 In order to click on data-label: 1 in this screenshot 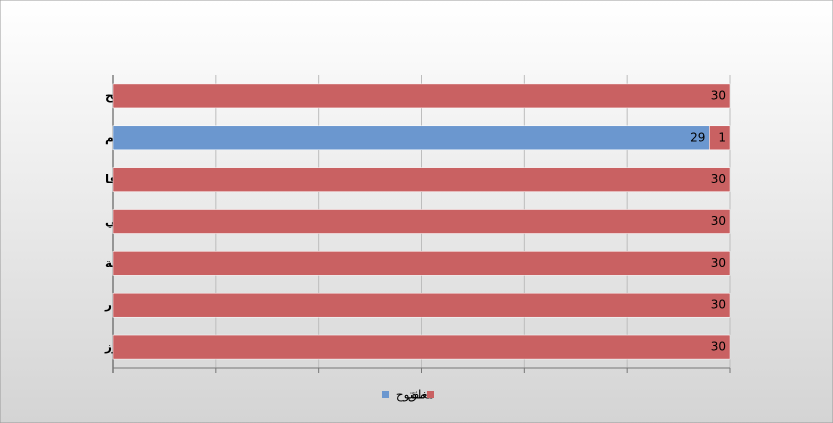, I will do `click(722, 137)`.